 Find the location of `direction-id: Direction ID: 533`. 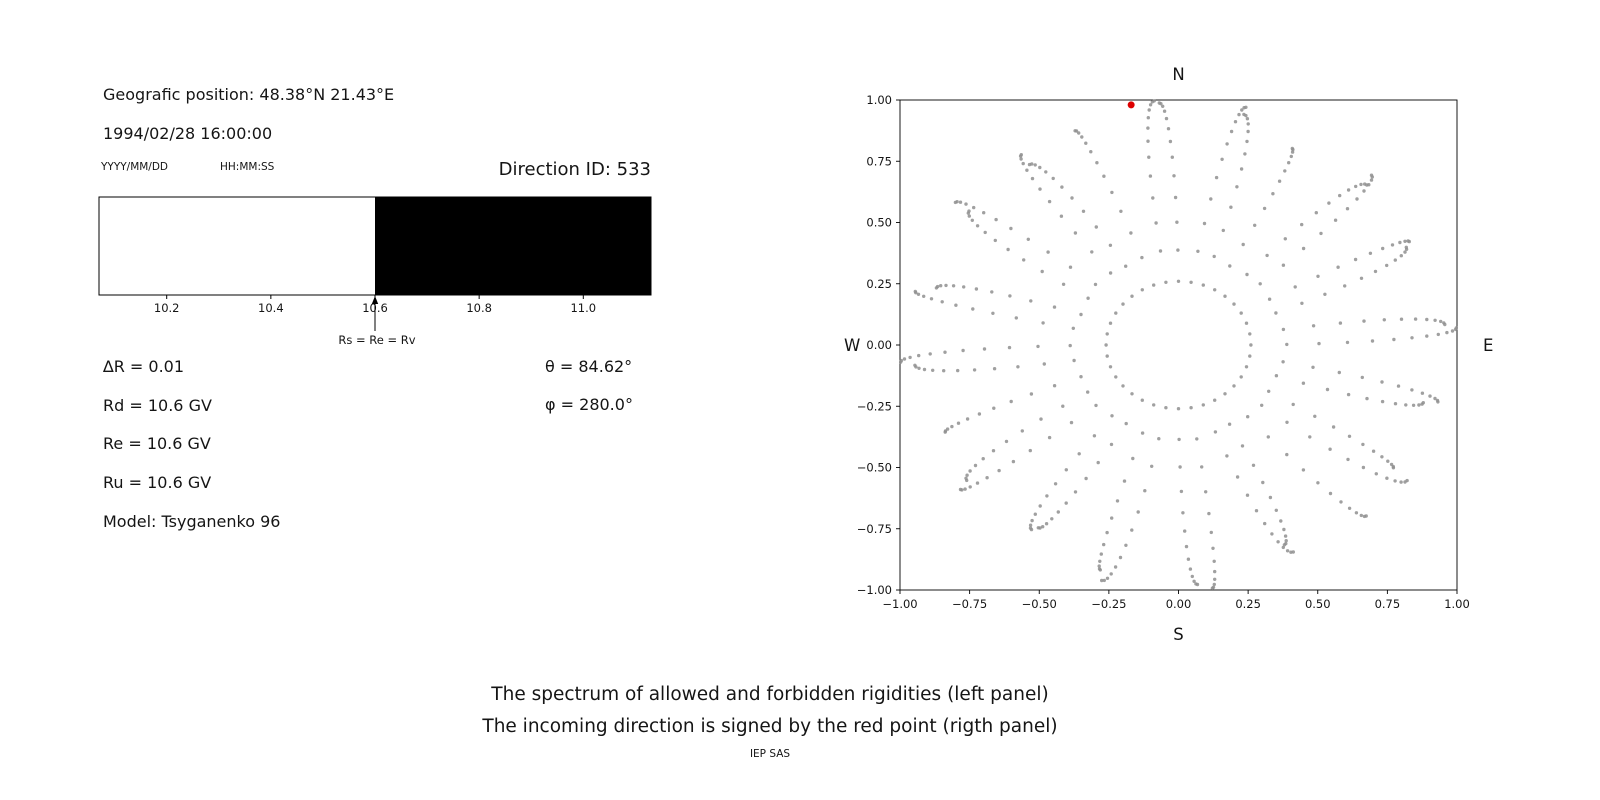

direction-id: Direction ID: 533 is located at coordinates (574, 169).